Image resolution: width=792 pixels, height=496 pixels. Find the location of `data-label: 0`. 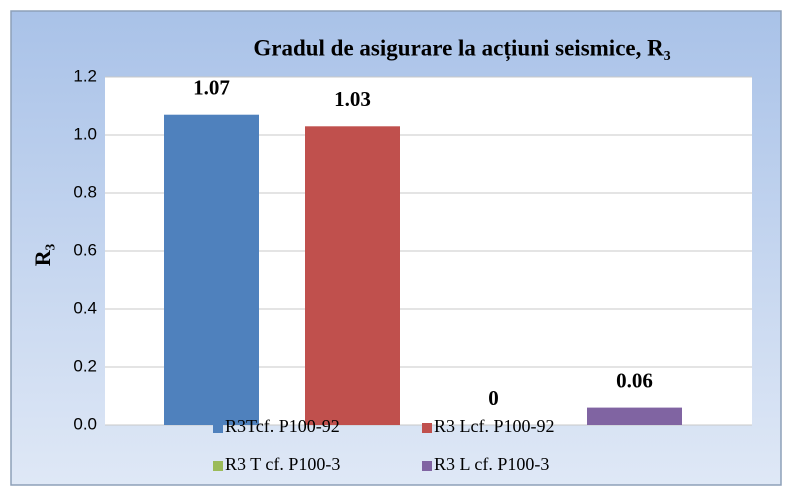

data-label: 0 is located at coordinates (493, 398).